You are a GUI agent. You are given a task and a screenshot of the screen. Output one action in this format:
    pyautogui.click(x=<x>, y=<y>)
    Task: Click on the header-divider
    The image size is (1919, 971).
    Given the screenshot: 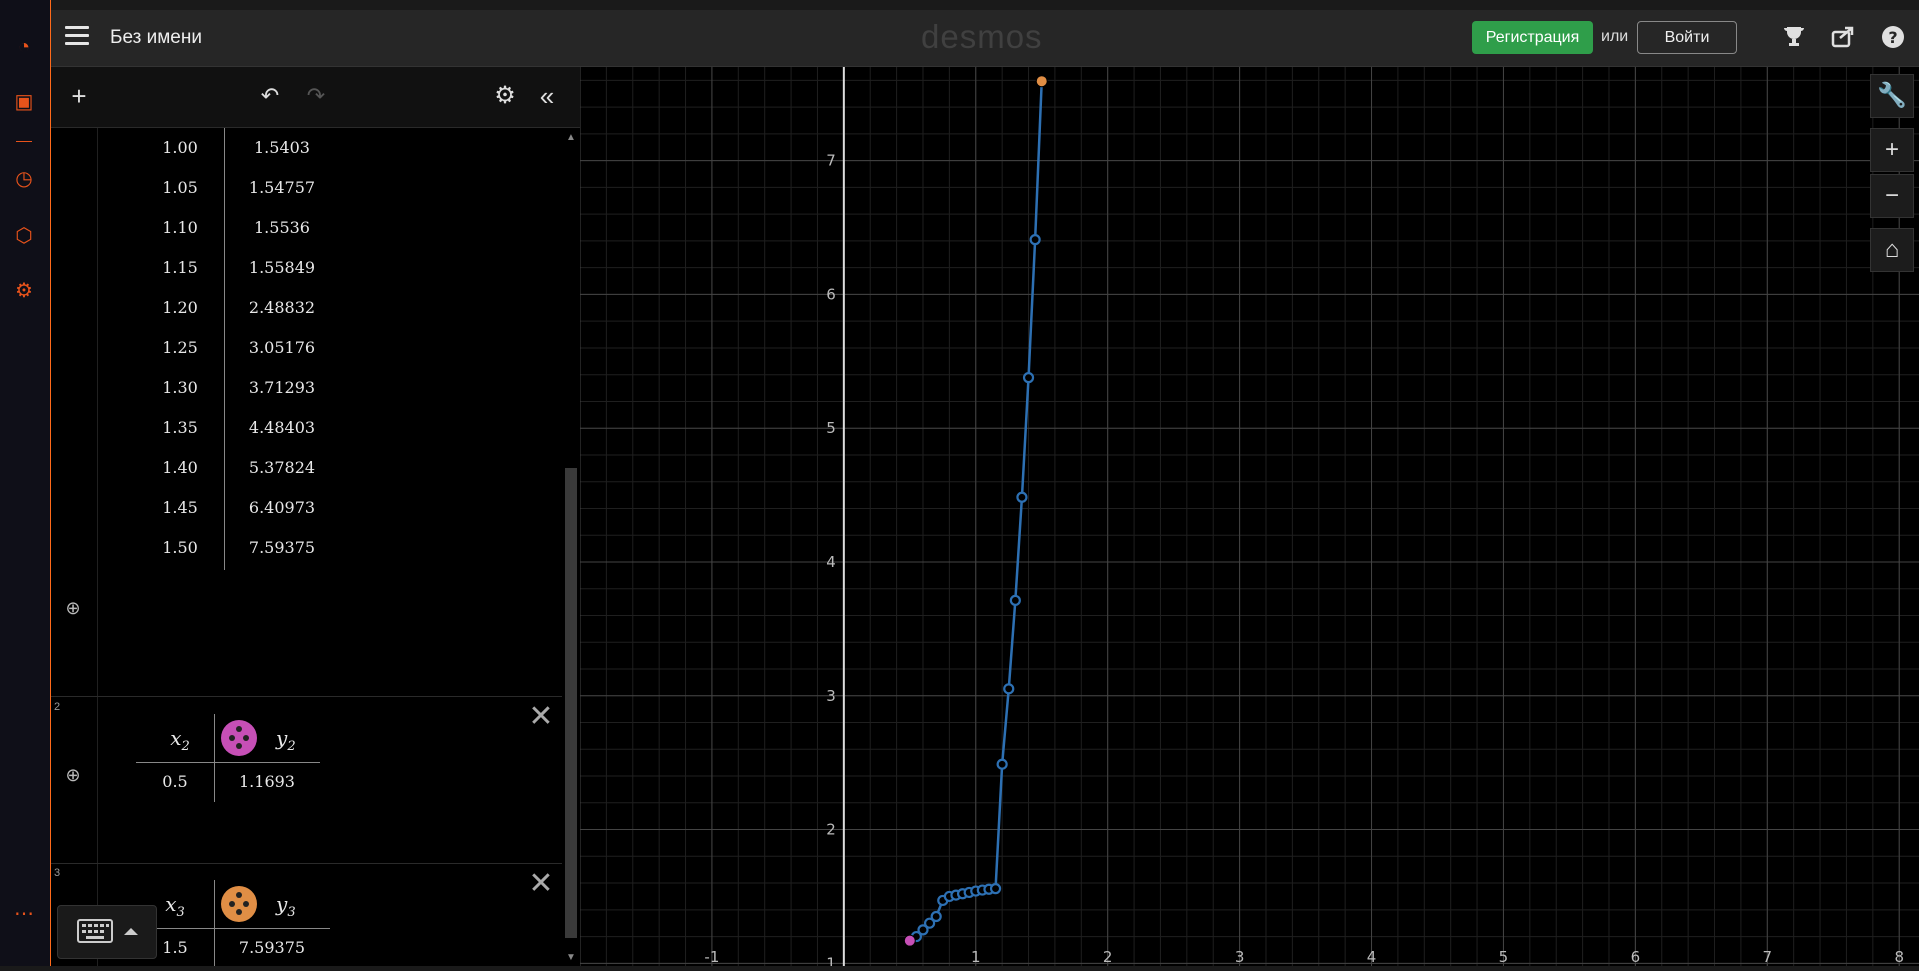 What is the action you would take?
    pyautogui.click(x=228, y=762)
    